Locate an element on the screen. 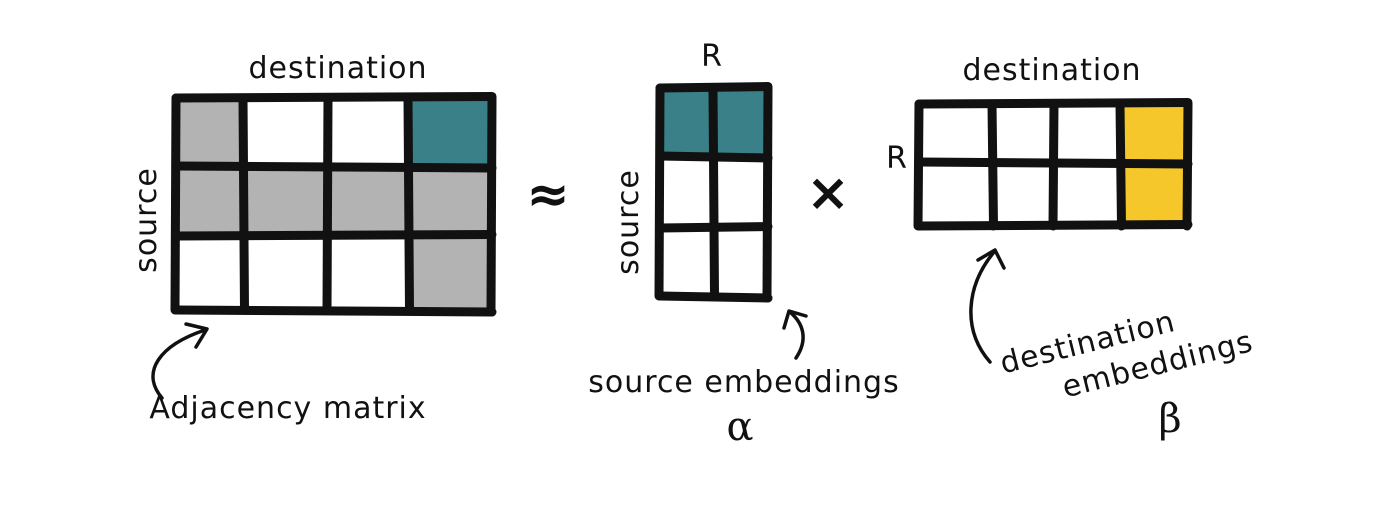 The height and width of the screenshot is (506, 1400). destination-embeddings-cell-r1-c4 is located at coordinates (1154, 133).